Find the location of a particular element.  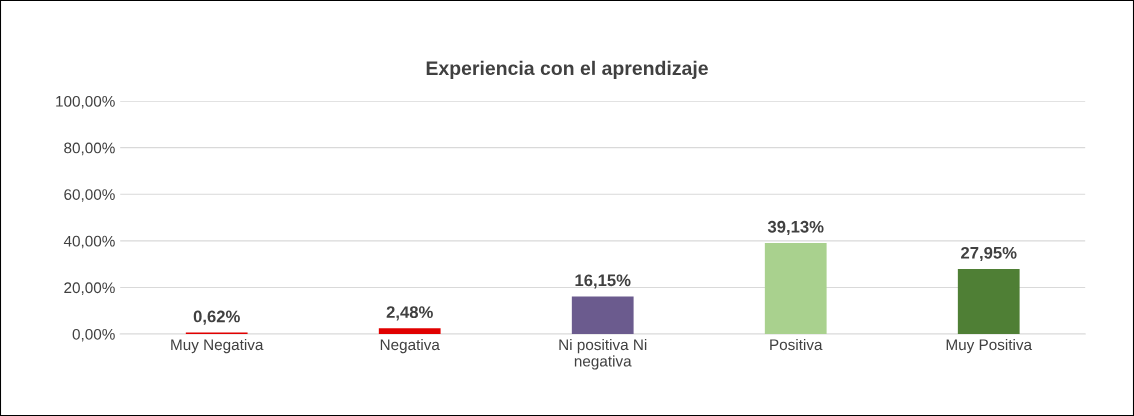

y-tick-label: 100,00% is located at coordinates (85, 102).